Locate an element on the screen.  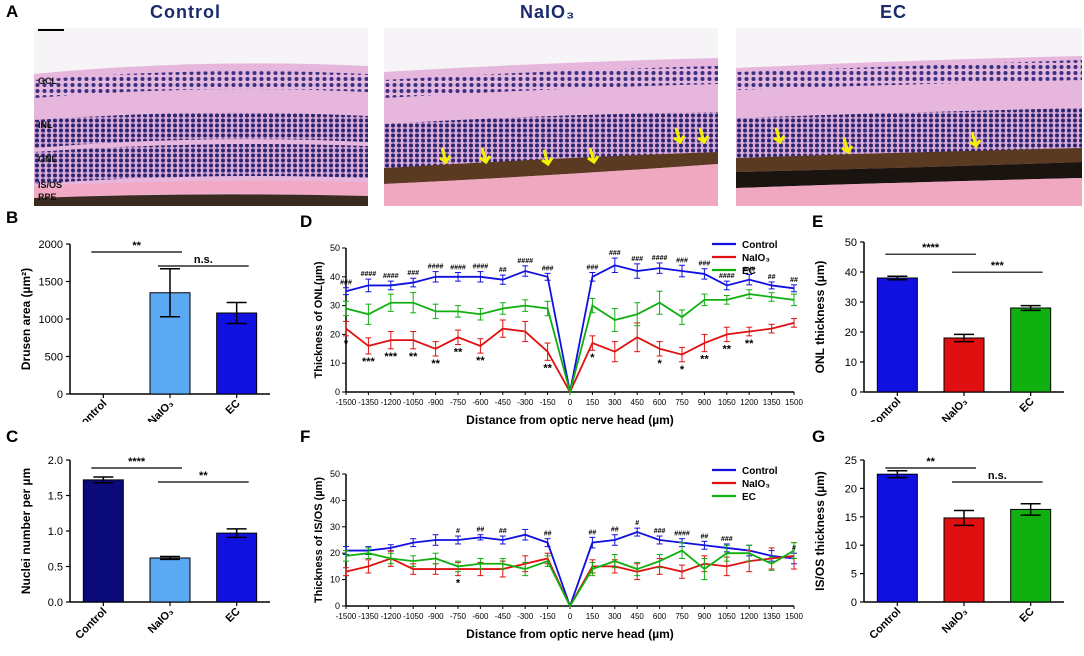
y-tick-label: 30 is located at coordinates (335, 306).